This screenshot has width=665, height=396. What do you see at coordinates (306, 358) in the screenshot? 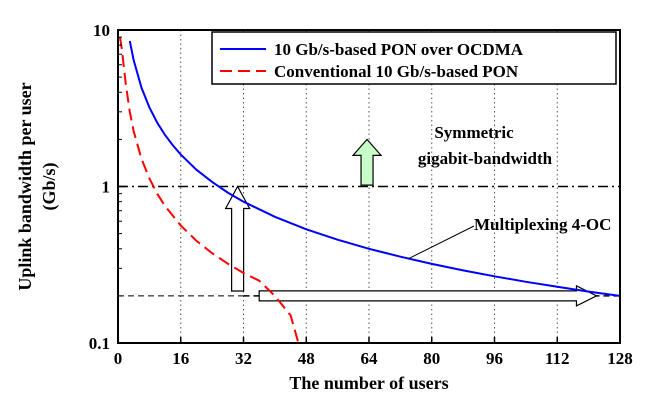
I see `x-tick-label-48: 48` at bounding box center [306, 358].